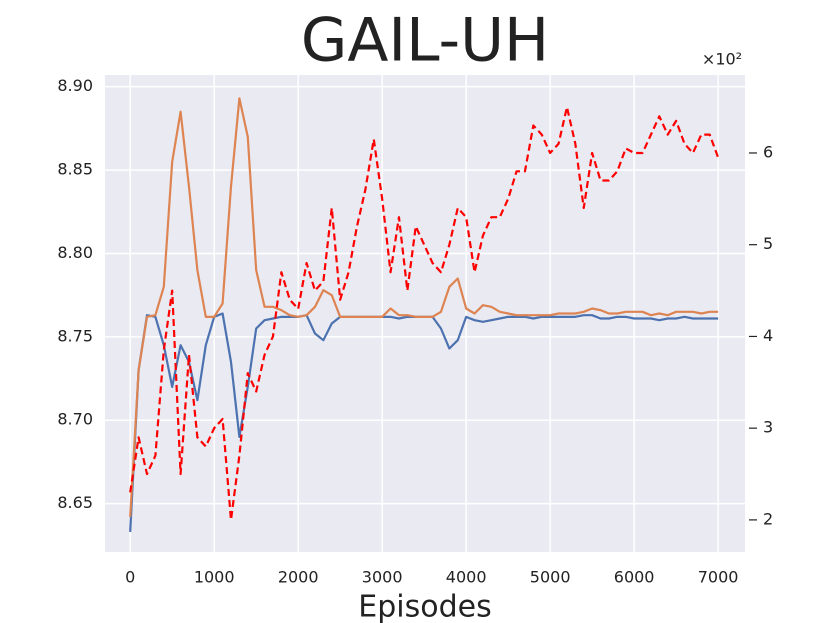  What do you see at coordinates (768, 151) in the screenshot?
I see `y2-tick-label: 6` at bounding box center [768, 151].